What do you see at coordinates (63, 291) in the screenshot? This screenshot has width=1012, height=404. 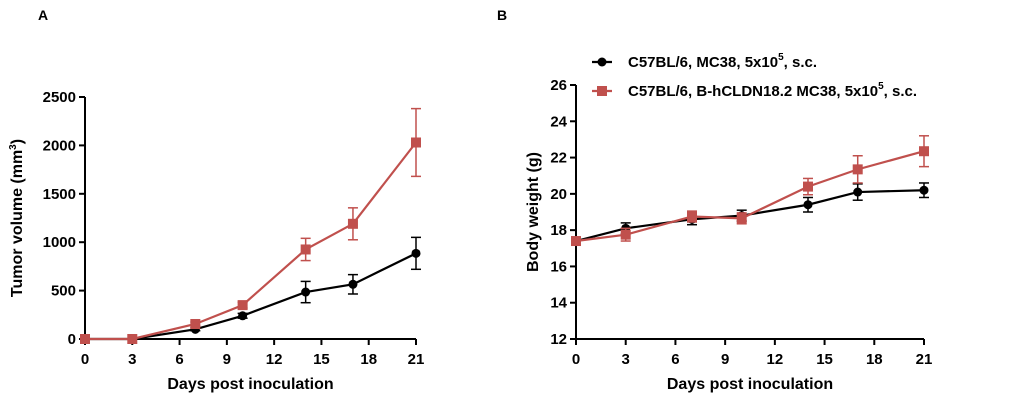 I see `y-tick-label: 500` at bounding box center [63, 291].